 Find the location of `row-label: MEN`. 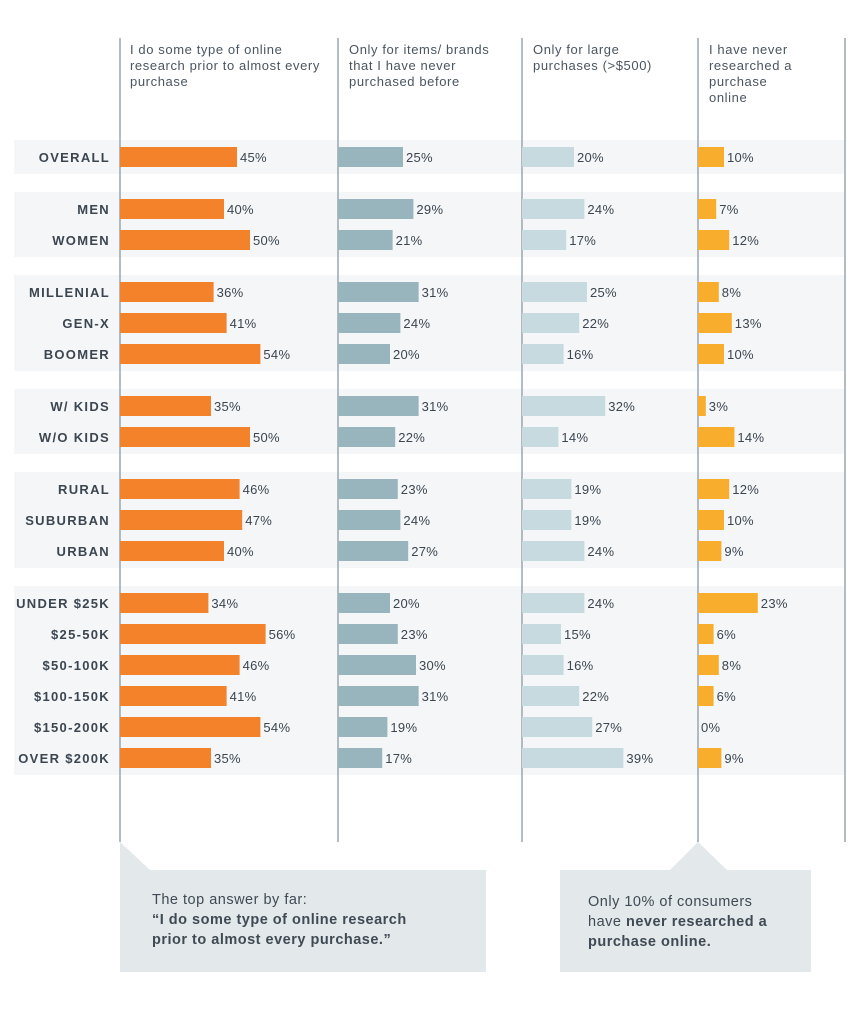

row-label: MEN is located at coordinates (93, 209).